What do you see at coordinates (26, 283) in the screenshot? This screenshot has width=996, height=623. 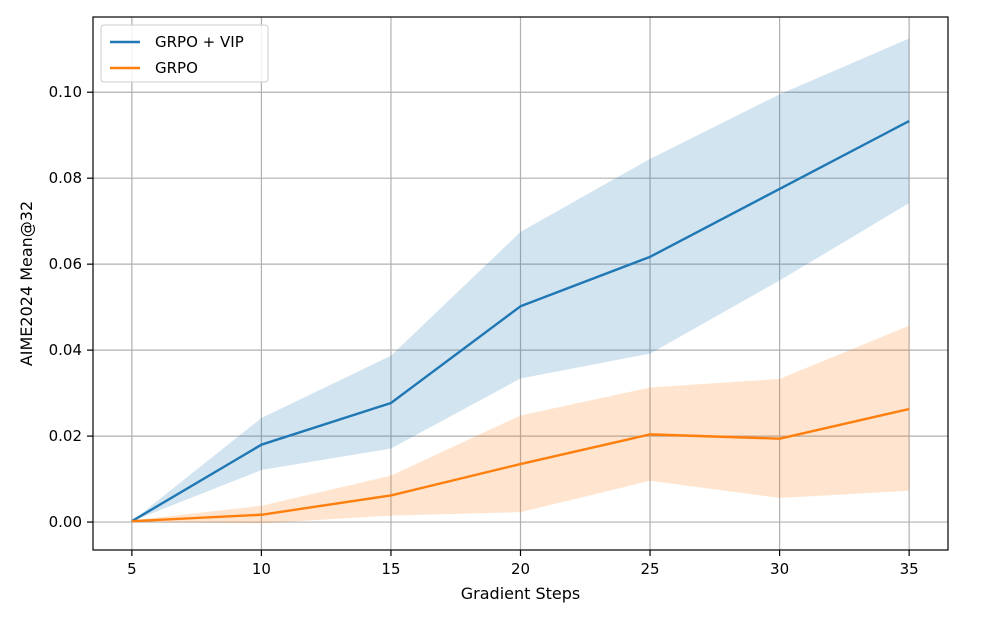 I see `y-axis-label: AIME2024 Mean@32` at bounding box center [26, 283].